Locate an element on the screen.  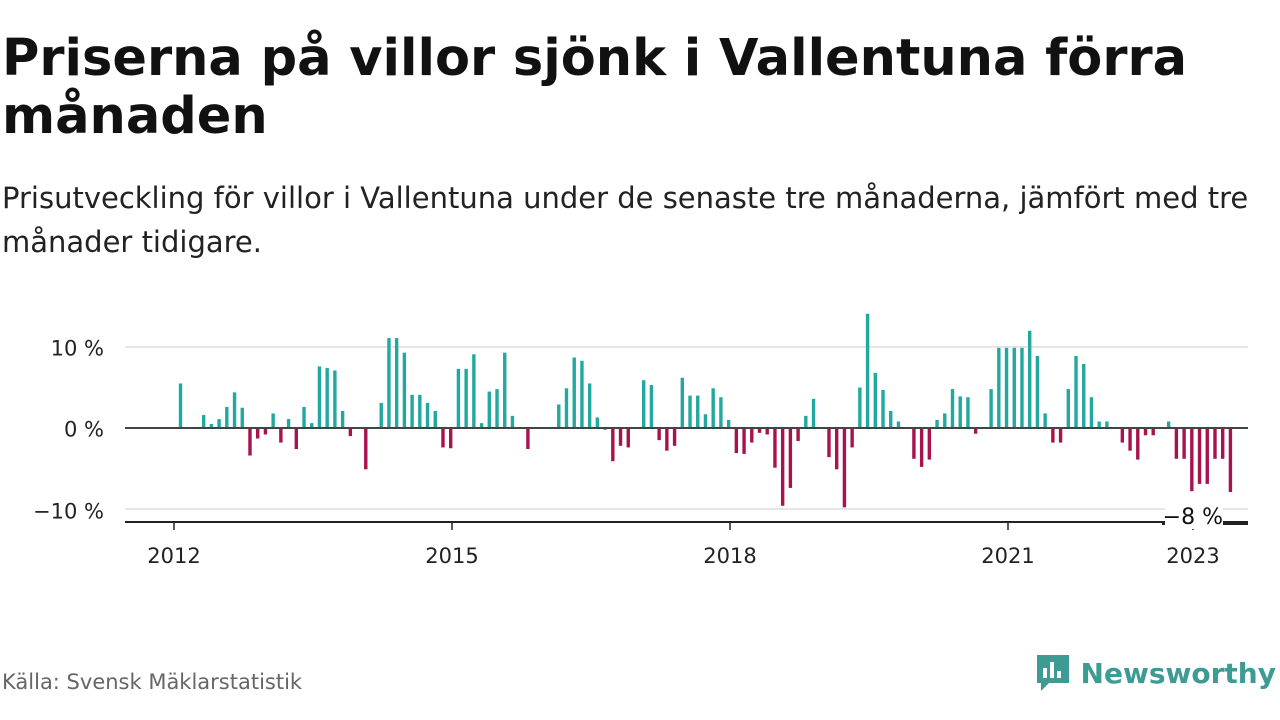
x-axis-ticks: 2012 2015 2018 2021 2023 is located at coordinates (683, 545).